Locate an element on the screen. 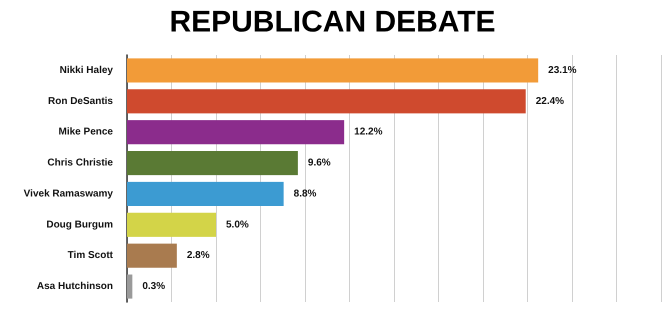 The height and width of the screenshot is (314, 665). y-tick-label: Tim Scott is located at coordinates (91, 256).